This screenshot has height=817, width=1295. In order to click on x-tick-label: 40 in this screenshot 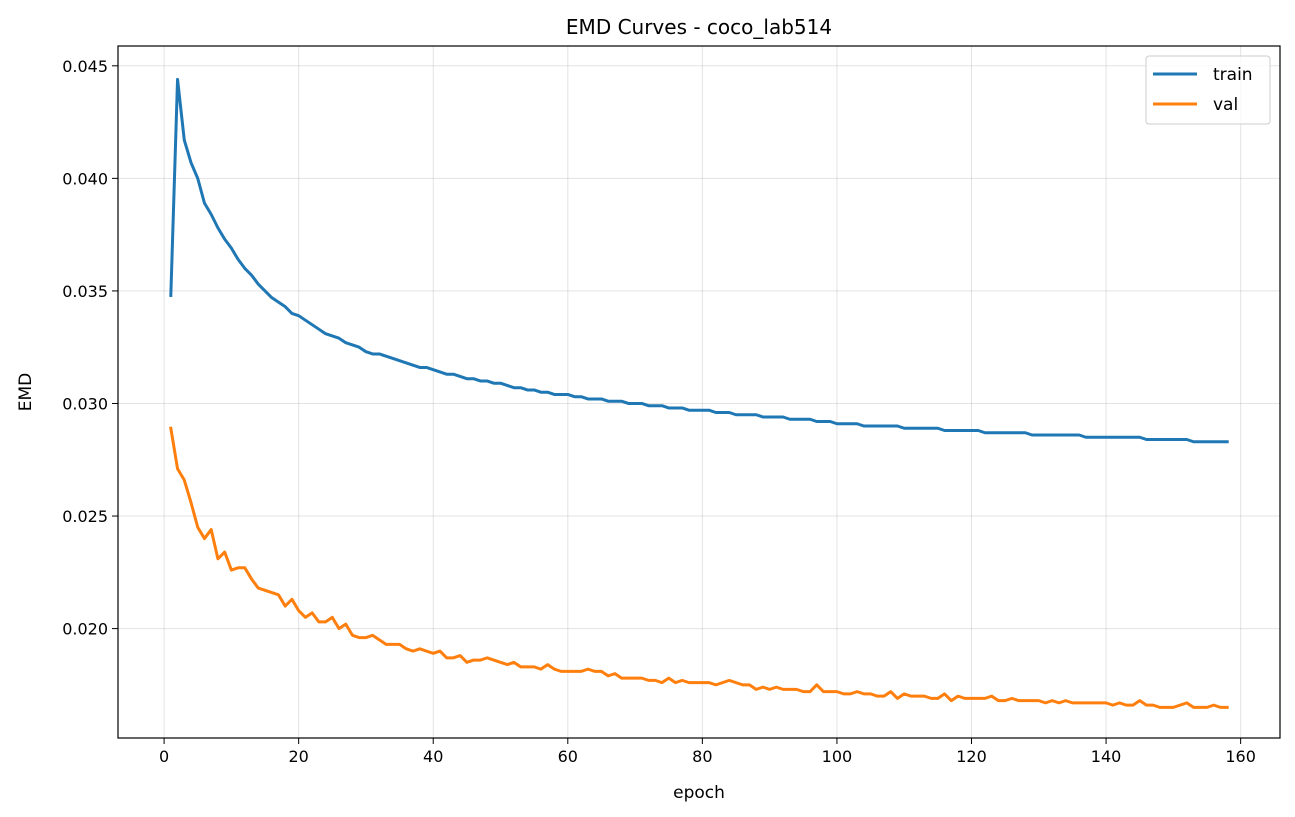, I will do `click(433, 756)`.